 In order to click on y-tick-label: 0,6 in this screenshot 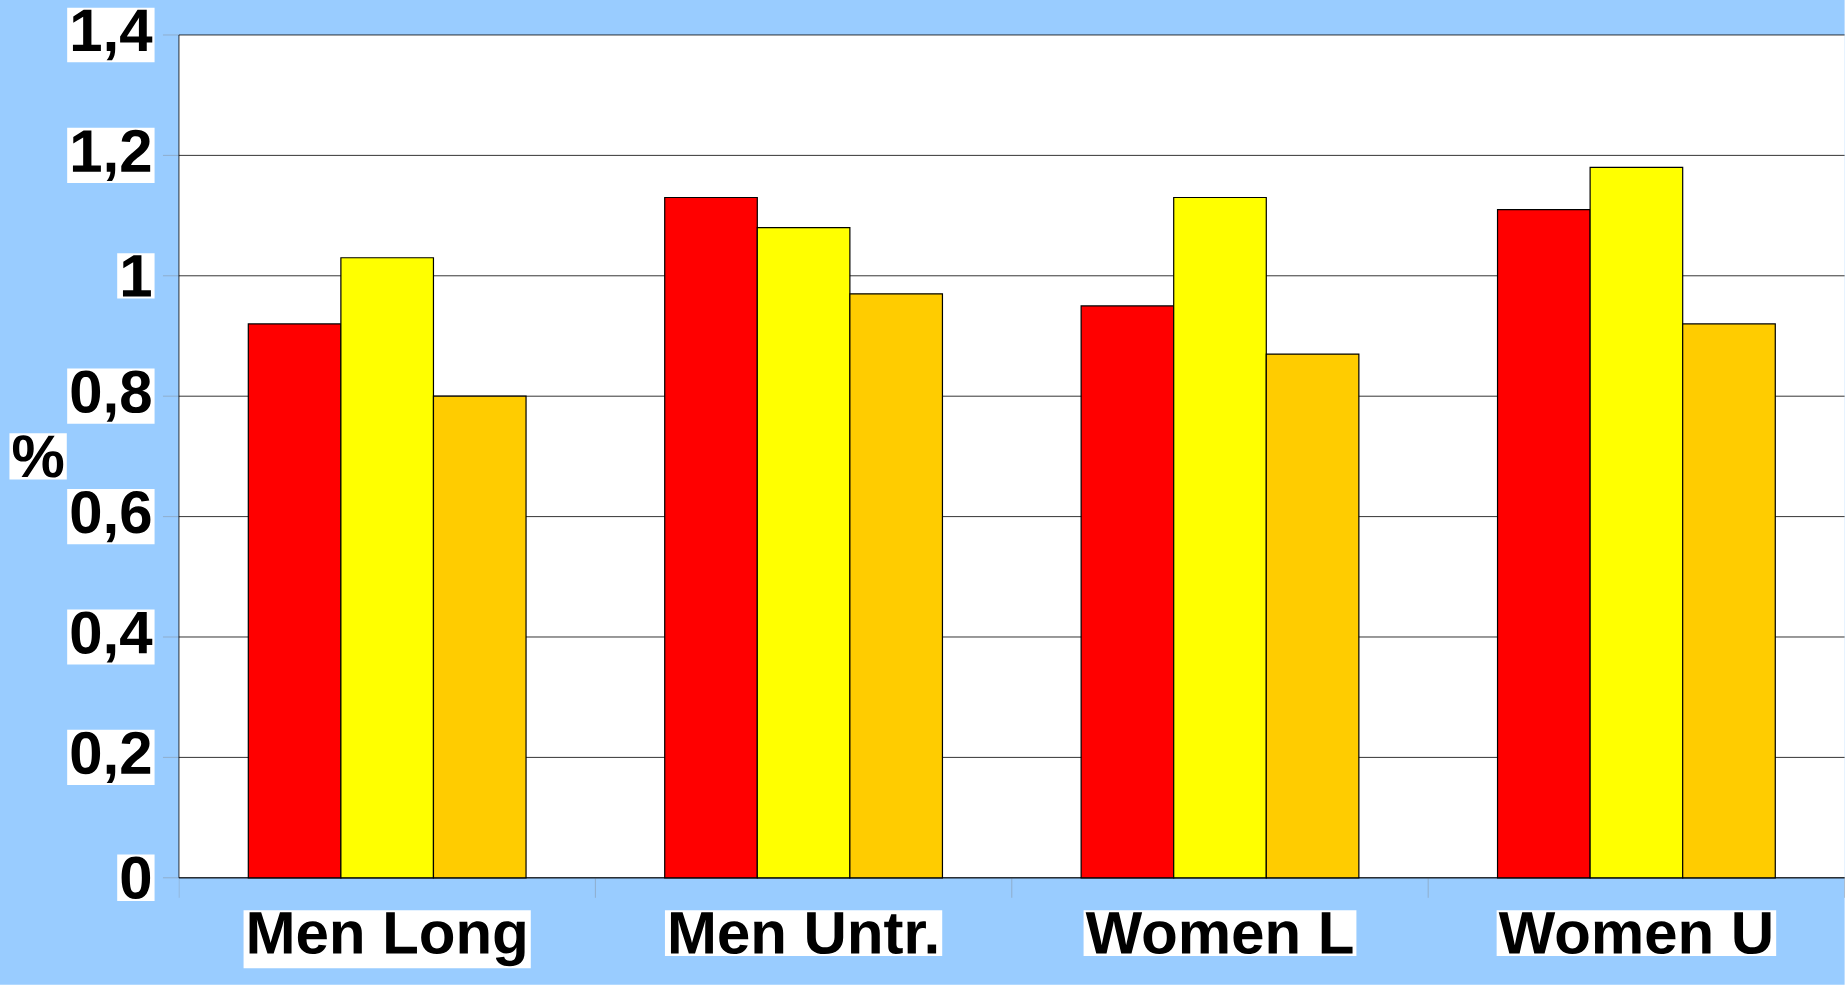, I will do `click(111, 517)`.